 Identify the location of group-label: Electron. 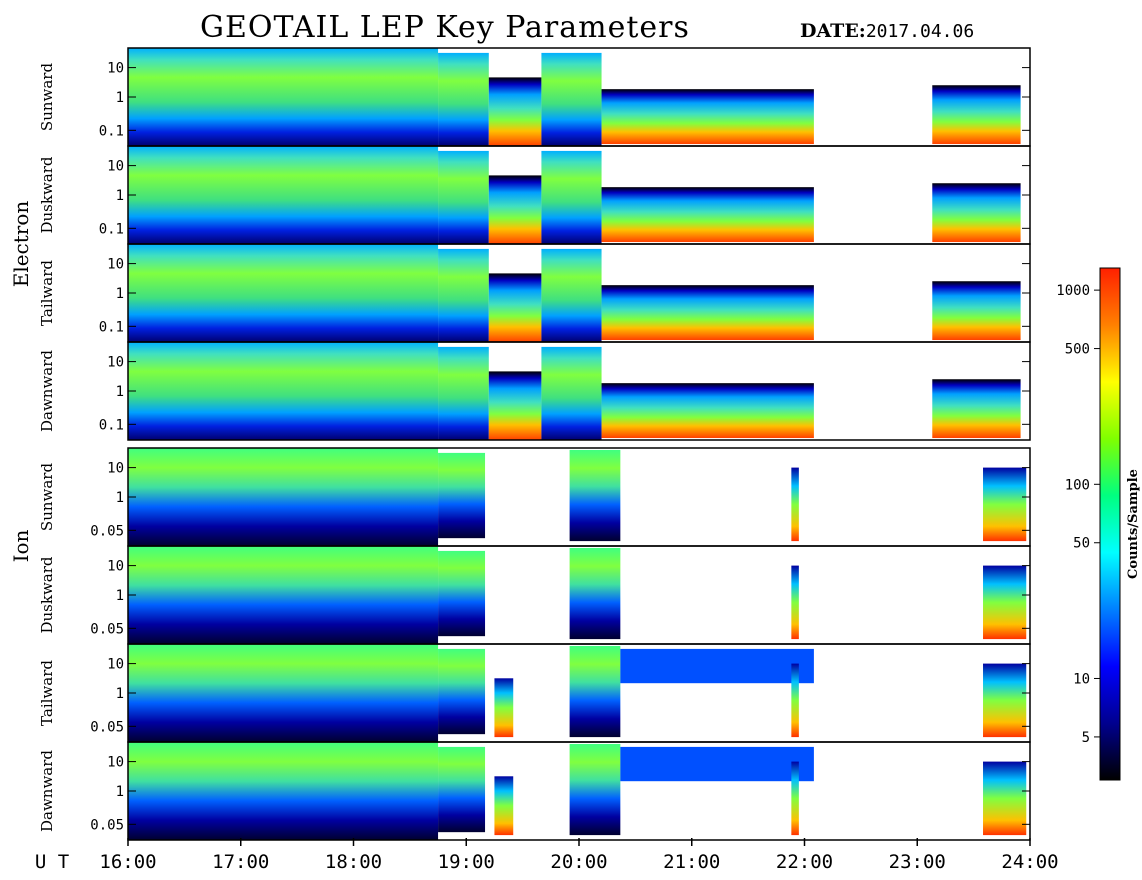
(21, 244).